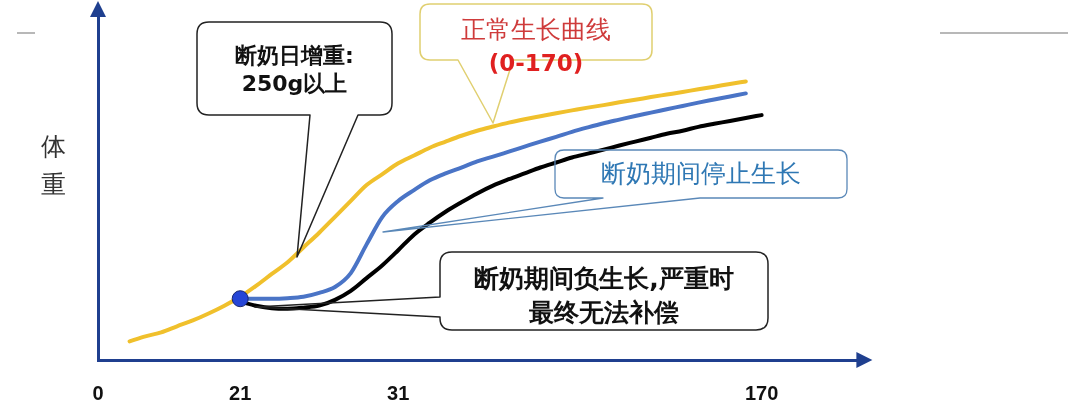  I want to click on annotation: 断奶期间停止生长, so click(701, 173).